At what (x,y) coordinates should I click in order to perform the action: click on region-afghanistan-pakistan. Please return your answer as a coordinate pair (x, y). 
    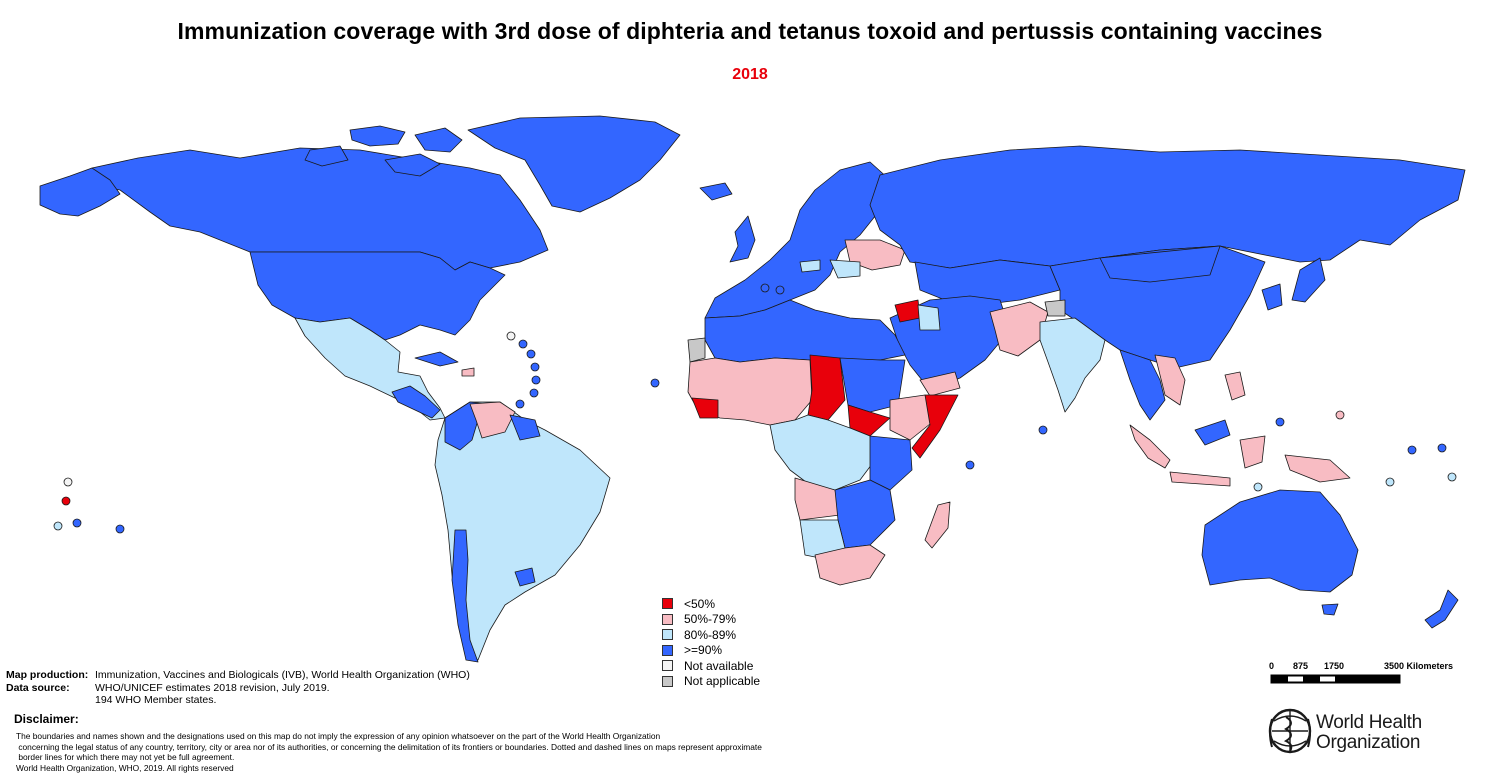
    Looking at the image, I should click on (1019, 329).